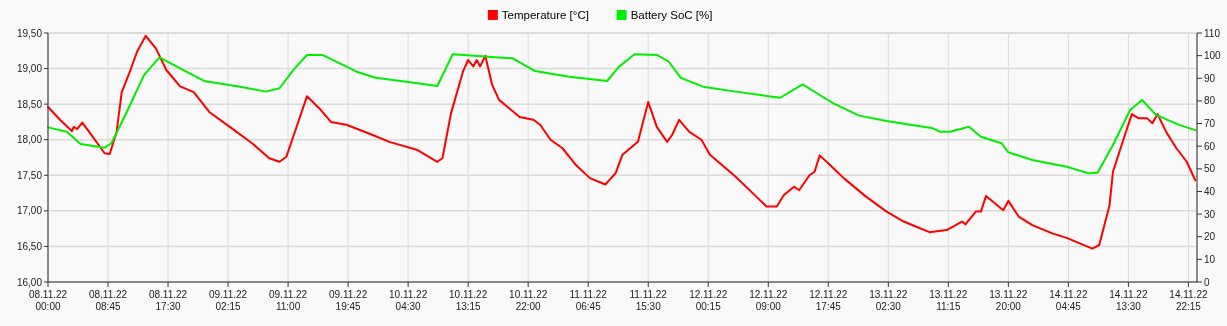  Describe the element at coordinates (671, 15) in the screenshot. I see `legend-label: Battery SoC [%]` at that location.